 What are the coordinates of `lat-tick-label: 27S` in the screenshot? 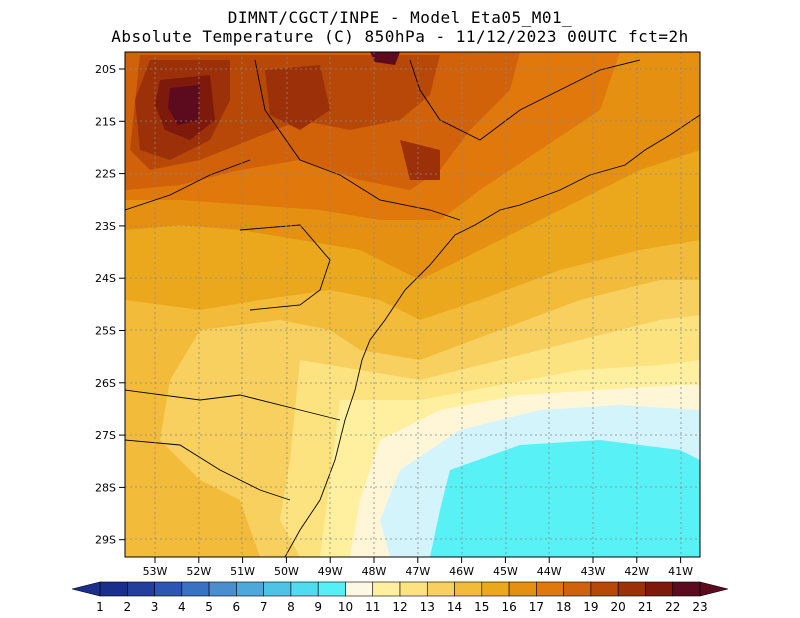 It's located at (105, 435).